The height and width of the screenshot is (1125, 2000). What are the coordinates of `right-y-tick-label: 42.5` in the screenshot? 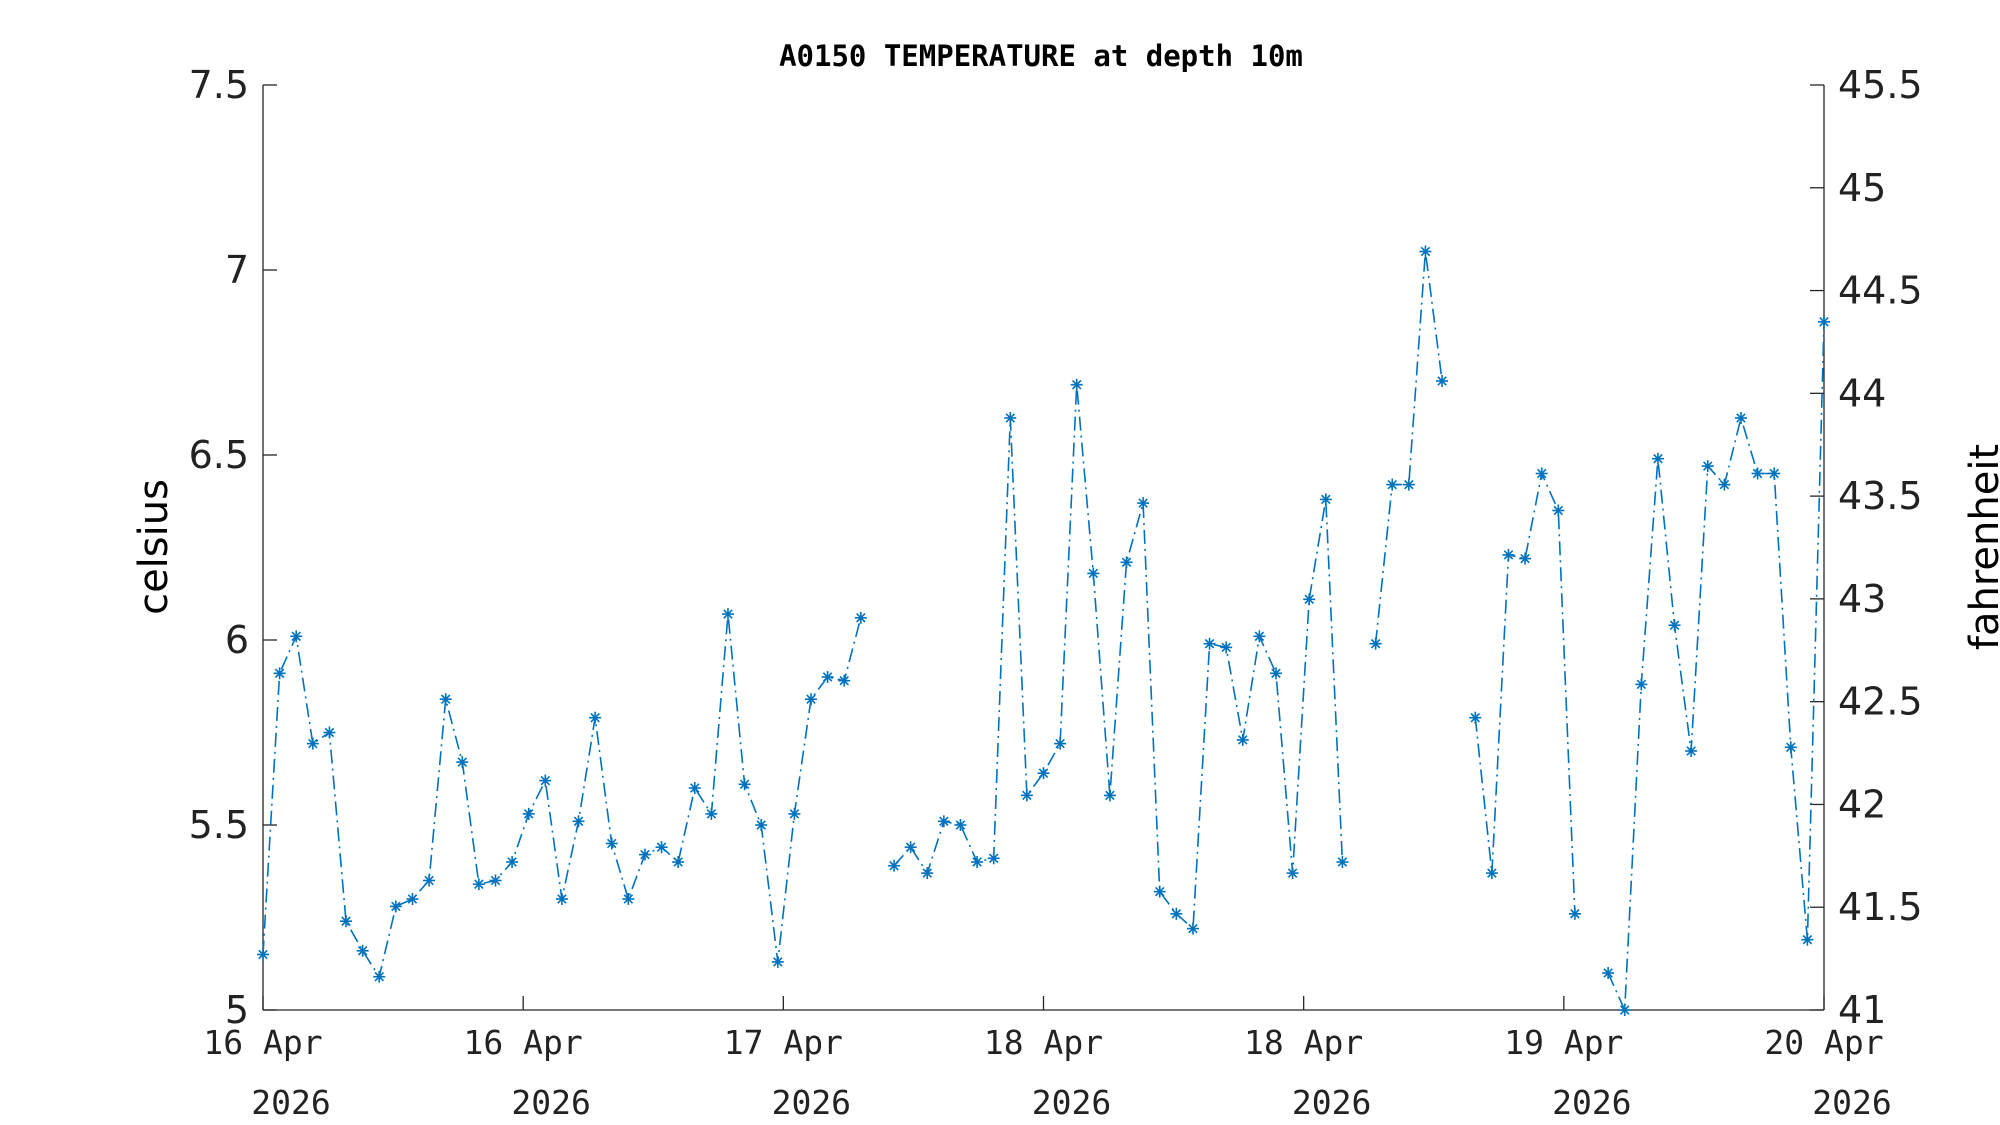 It's located at (1880, 702).